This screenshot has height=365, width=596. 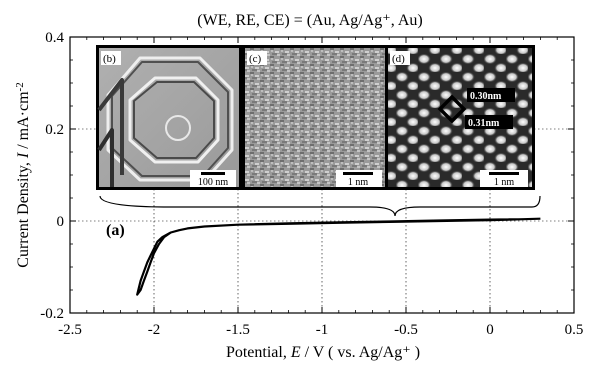 I want to click on x-axis-title: Potential, E / V ( vs. Ag/Ag⁺ ), so click(x=323, y=352).